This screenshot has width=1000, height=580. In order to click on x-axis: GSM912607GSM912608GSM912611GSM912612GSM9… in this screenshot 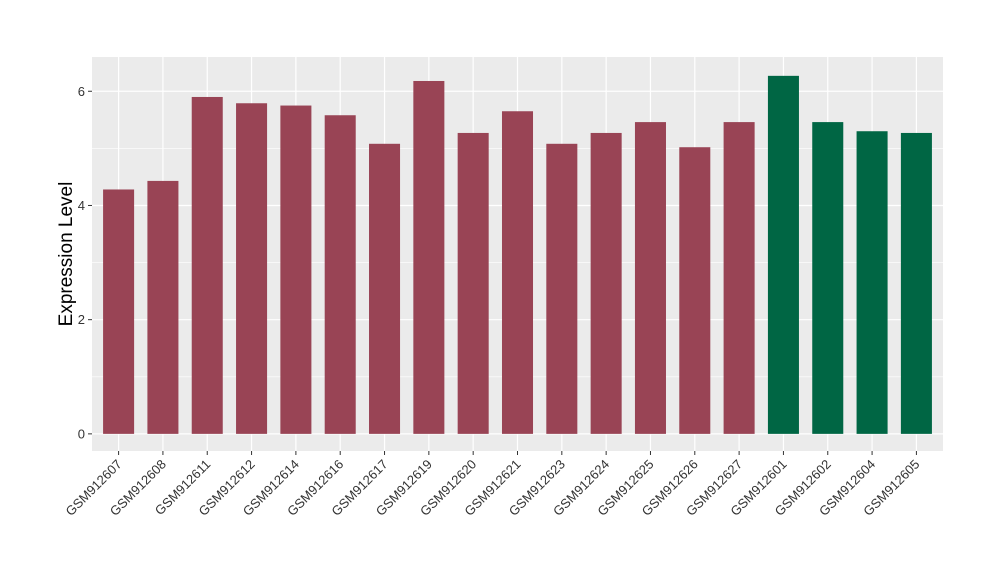, I will do `click(492, 485)`.